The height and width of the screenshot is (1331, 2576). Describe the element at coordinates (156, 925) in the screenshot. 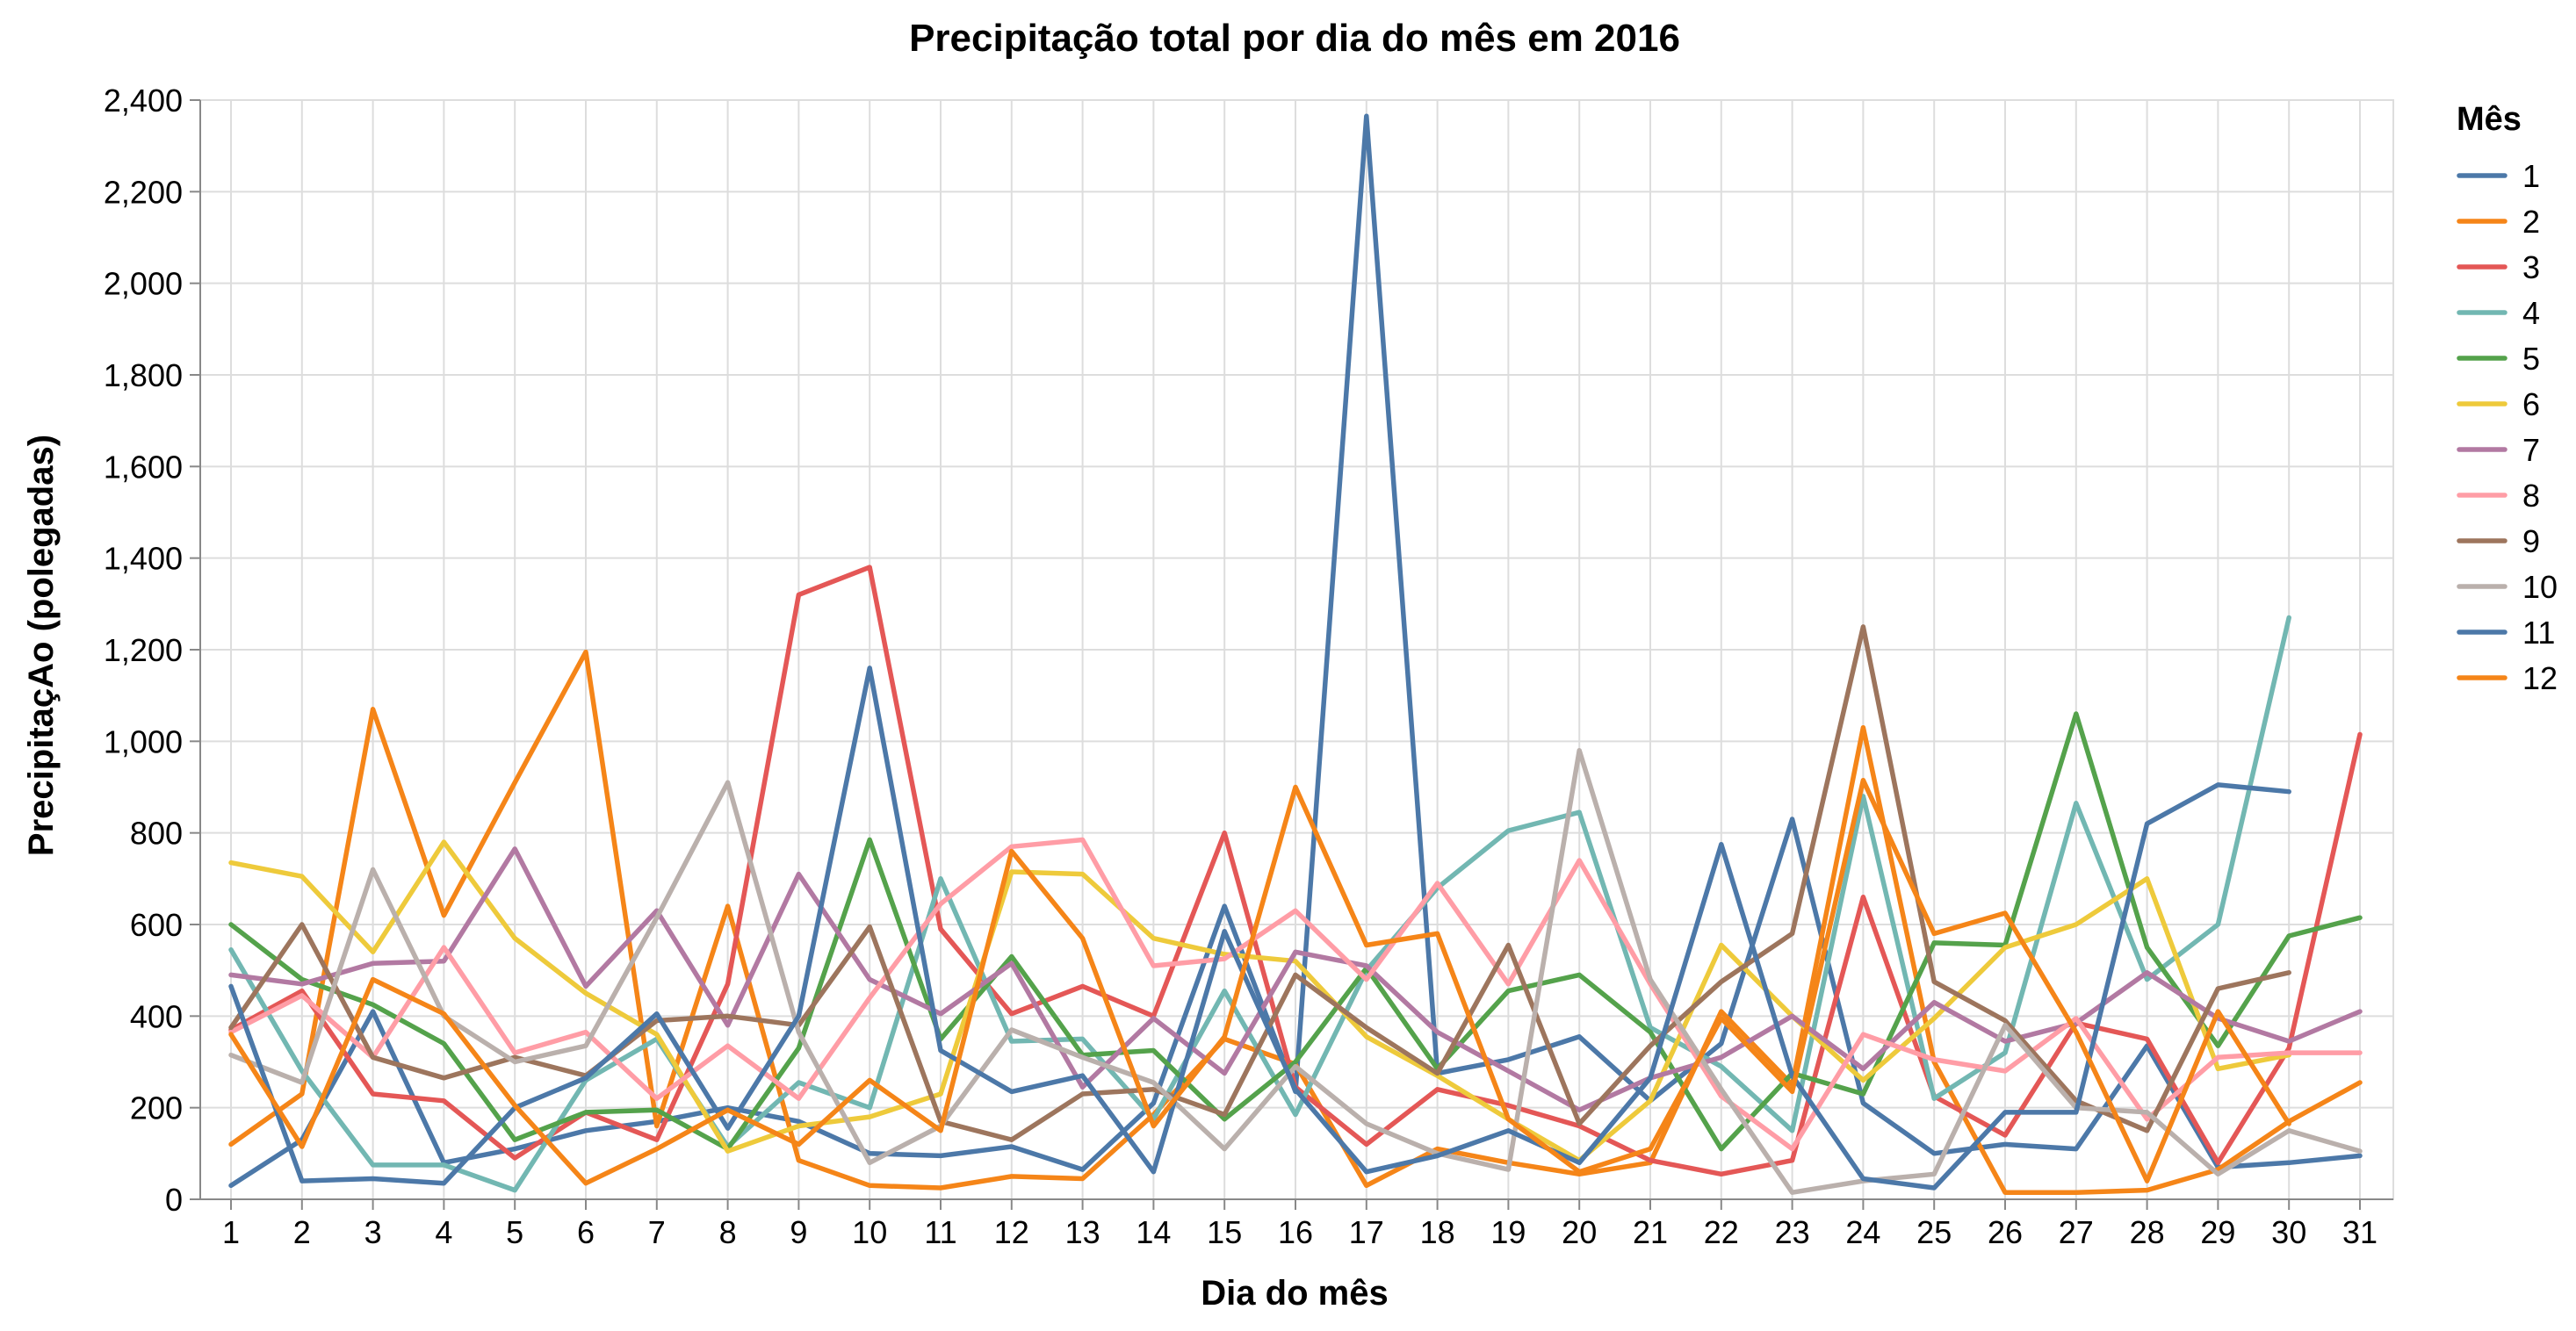

I see `y-tick-label: 600` at that location.